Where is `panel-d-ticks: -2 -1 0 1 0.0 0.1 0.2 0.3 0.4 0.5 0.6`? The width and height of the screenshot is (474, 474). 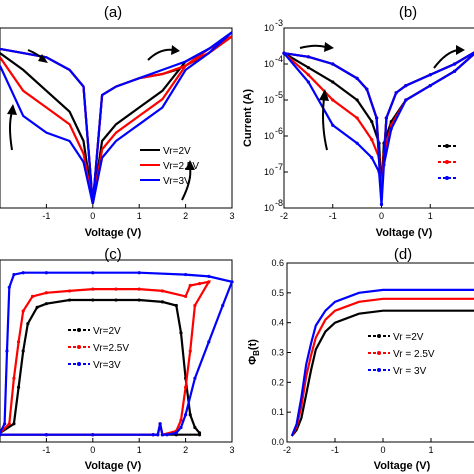 panel-d-ticks: -2 -1 0 1 0.0 0.1 0.2 0.3 0.4 0.5 0.6 is located at coordinates (352, 356).